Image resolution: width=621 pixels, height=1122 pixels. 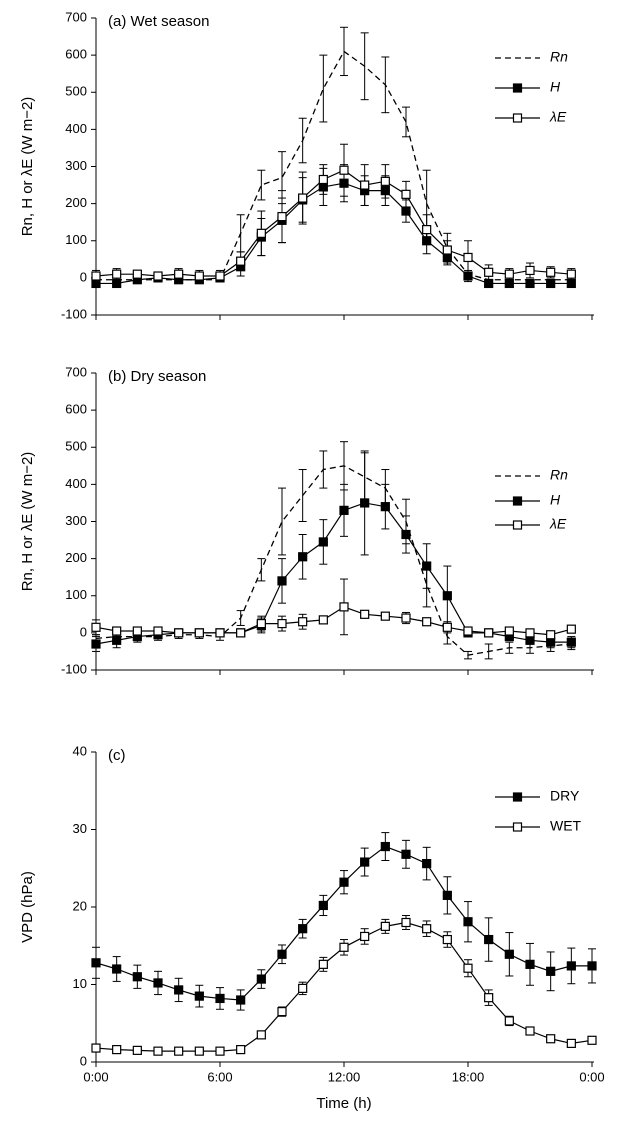 What do you see at coordinates (80, 905) in the screenshot?
I see `y-tick-label: 20` at bounding box center [80, 905].